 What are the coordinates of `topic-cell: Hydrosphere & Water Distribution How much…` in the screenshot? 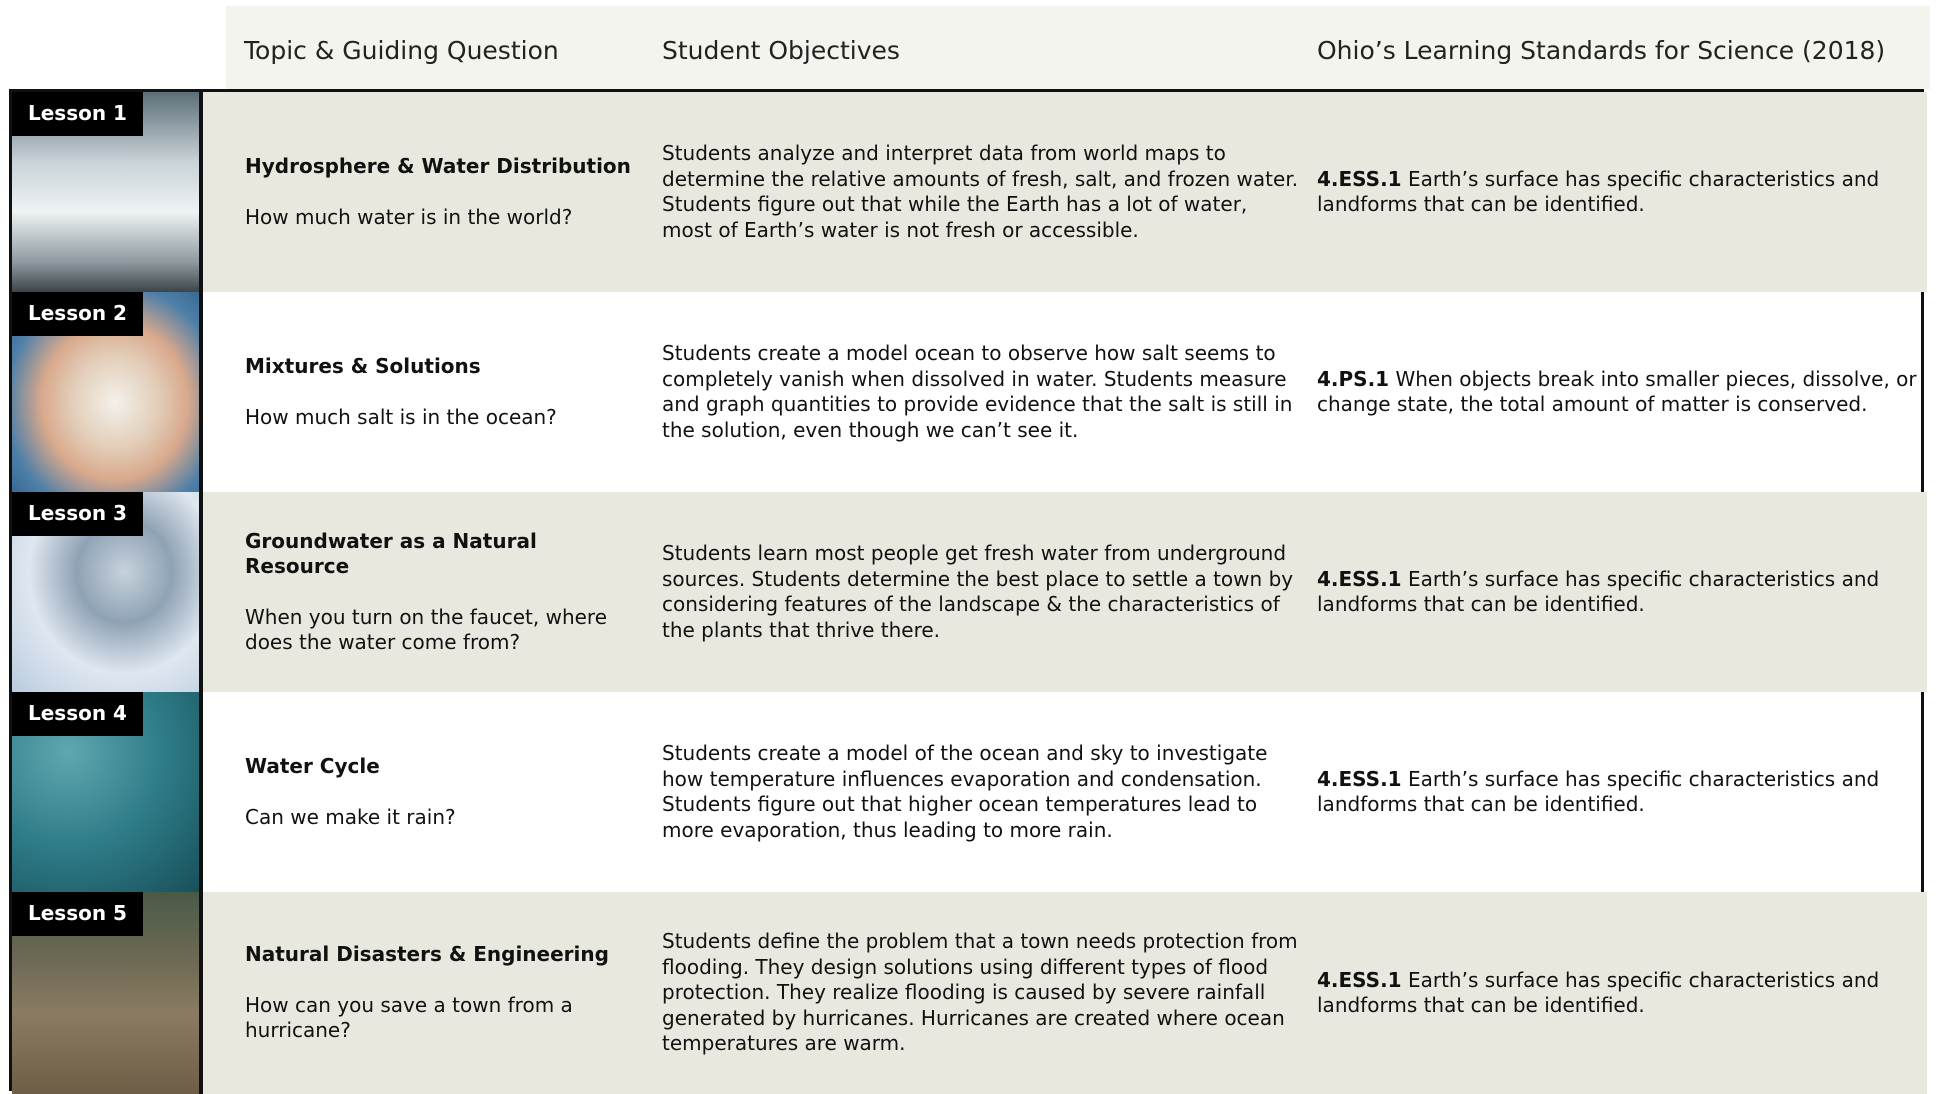 It's located at (445, 192).